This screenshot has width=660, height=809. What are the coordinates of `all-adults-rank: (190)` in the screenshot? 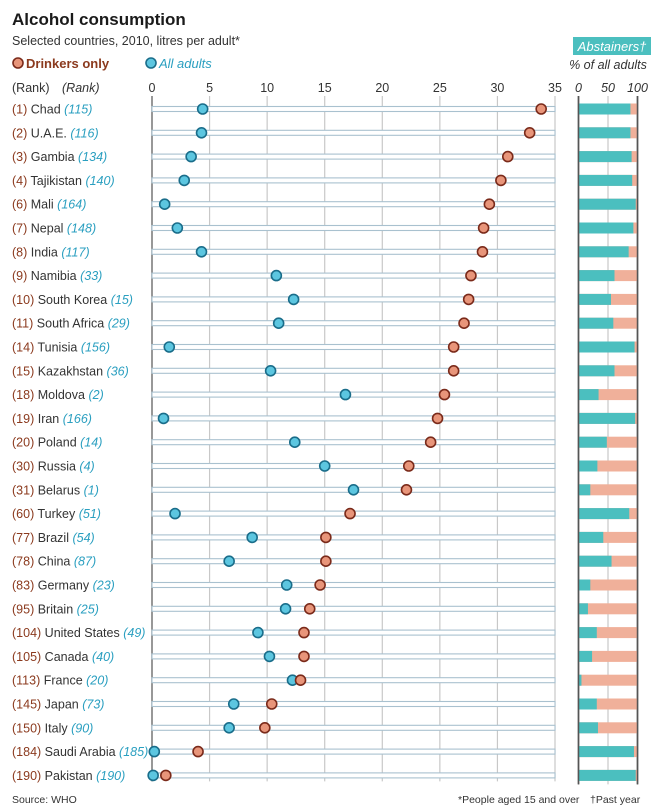 It's located at (110, 776).